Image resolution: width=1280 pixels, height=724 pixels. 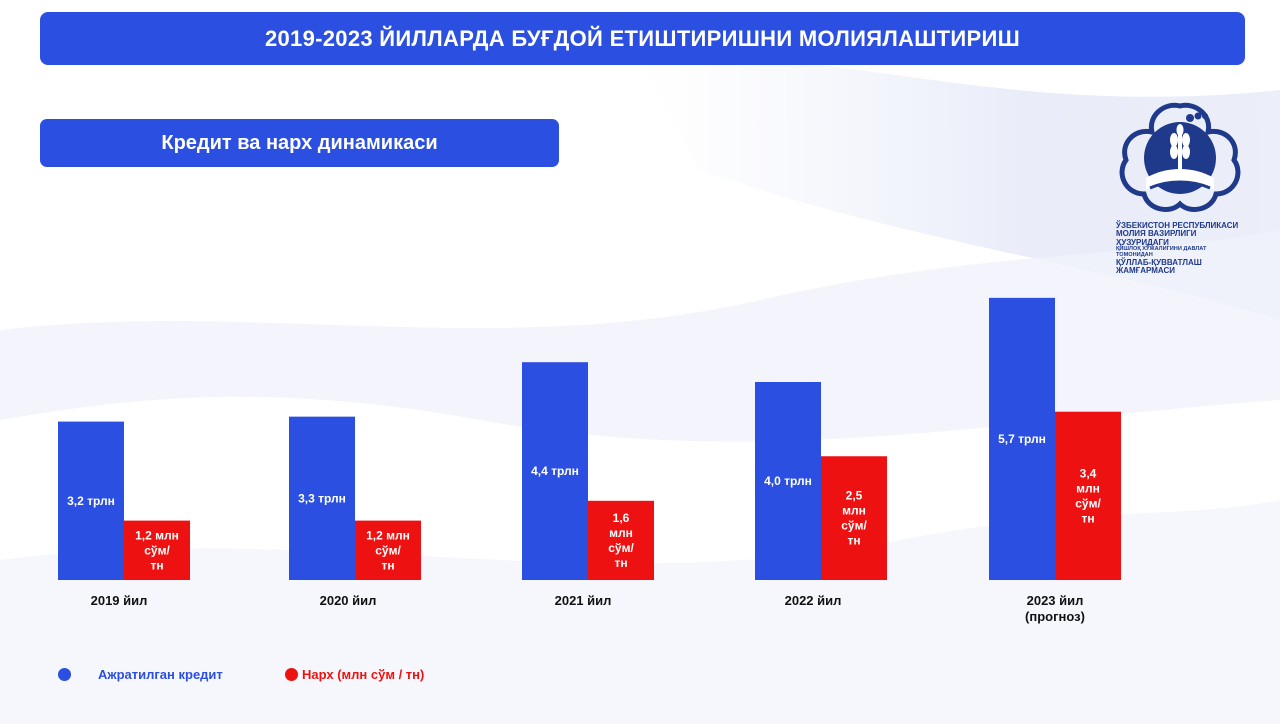 I want to click on legend-label-price: Нарх (млн сўм / тн), so click(x=363, y=674).